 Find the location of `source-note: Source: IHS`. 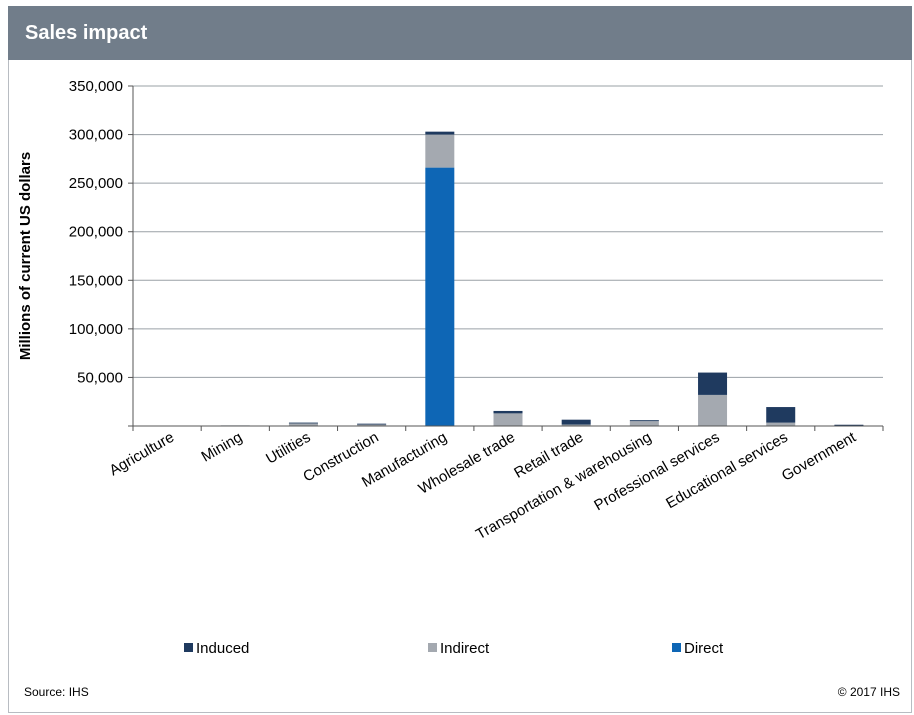

source-note: Source: IHS is located at coordinates (56, 692).